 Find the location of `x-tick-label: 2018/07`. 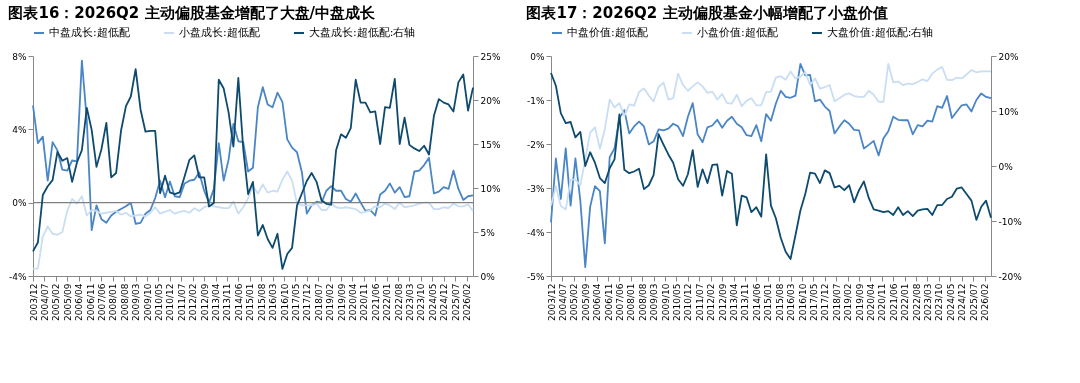

x-tick-label: 2018/07 is located at coordinates (318, 302).